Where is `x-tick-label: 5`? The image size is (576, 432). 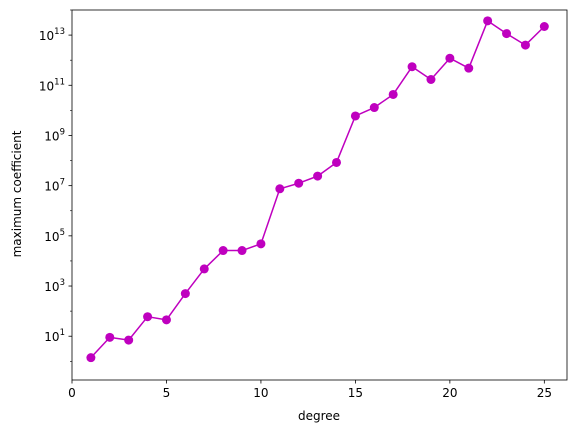
x-tick-label: 5 is located at coordinates (167, 393).